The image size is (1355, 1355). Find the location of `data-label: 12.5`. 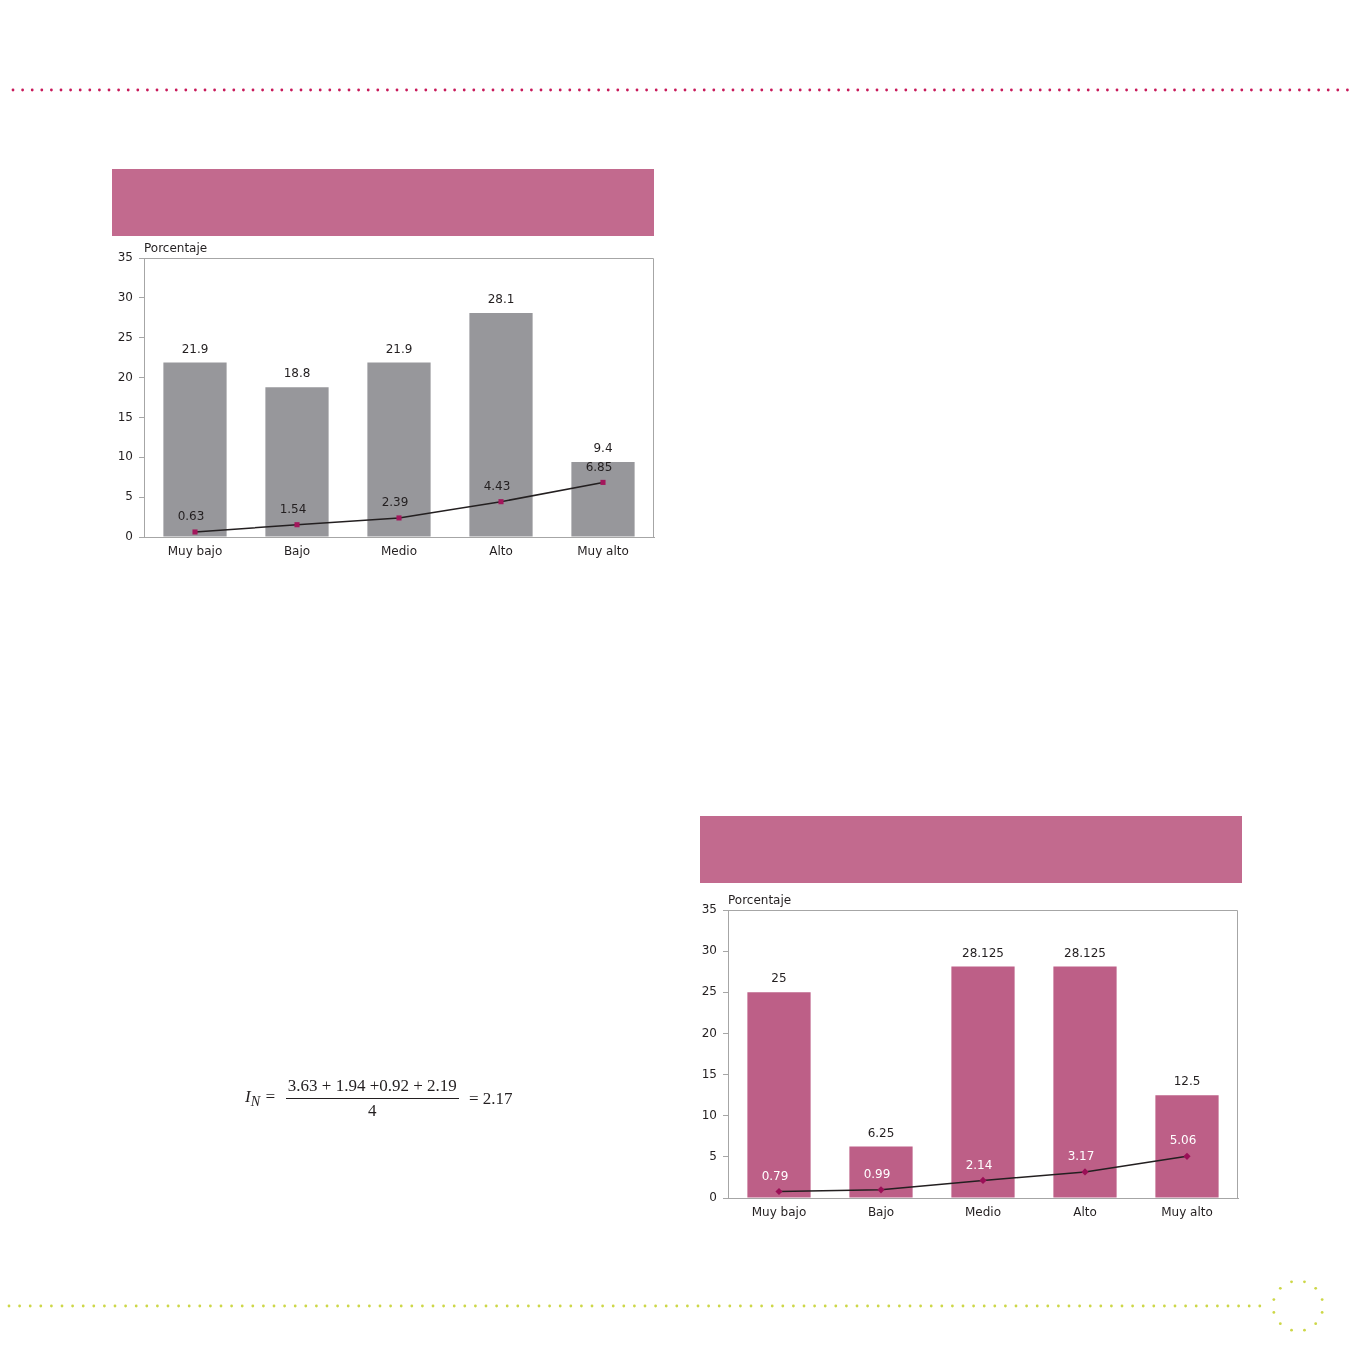

data-label: 12.5 is located at coordinates (1187, 1081).